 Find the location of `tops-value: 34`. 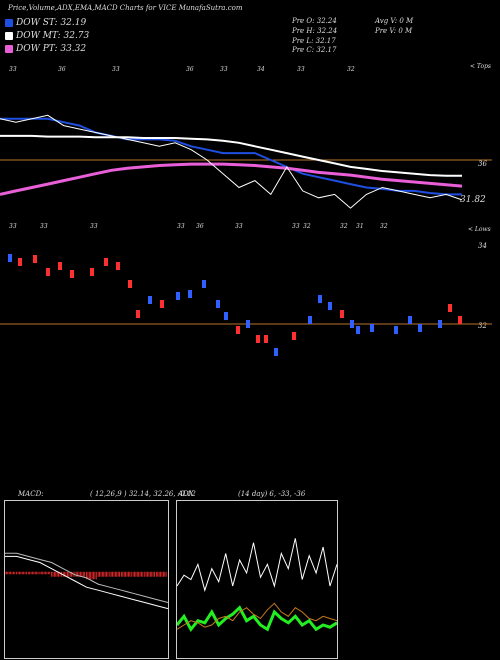

tops-value: 34 is located at coordinates (261, 69).